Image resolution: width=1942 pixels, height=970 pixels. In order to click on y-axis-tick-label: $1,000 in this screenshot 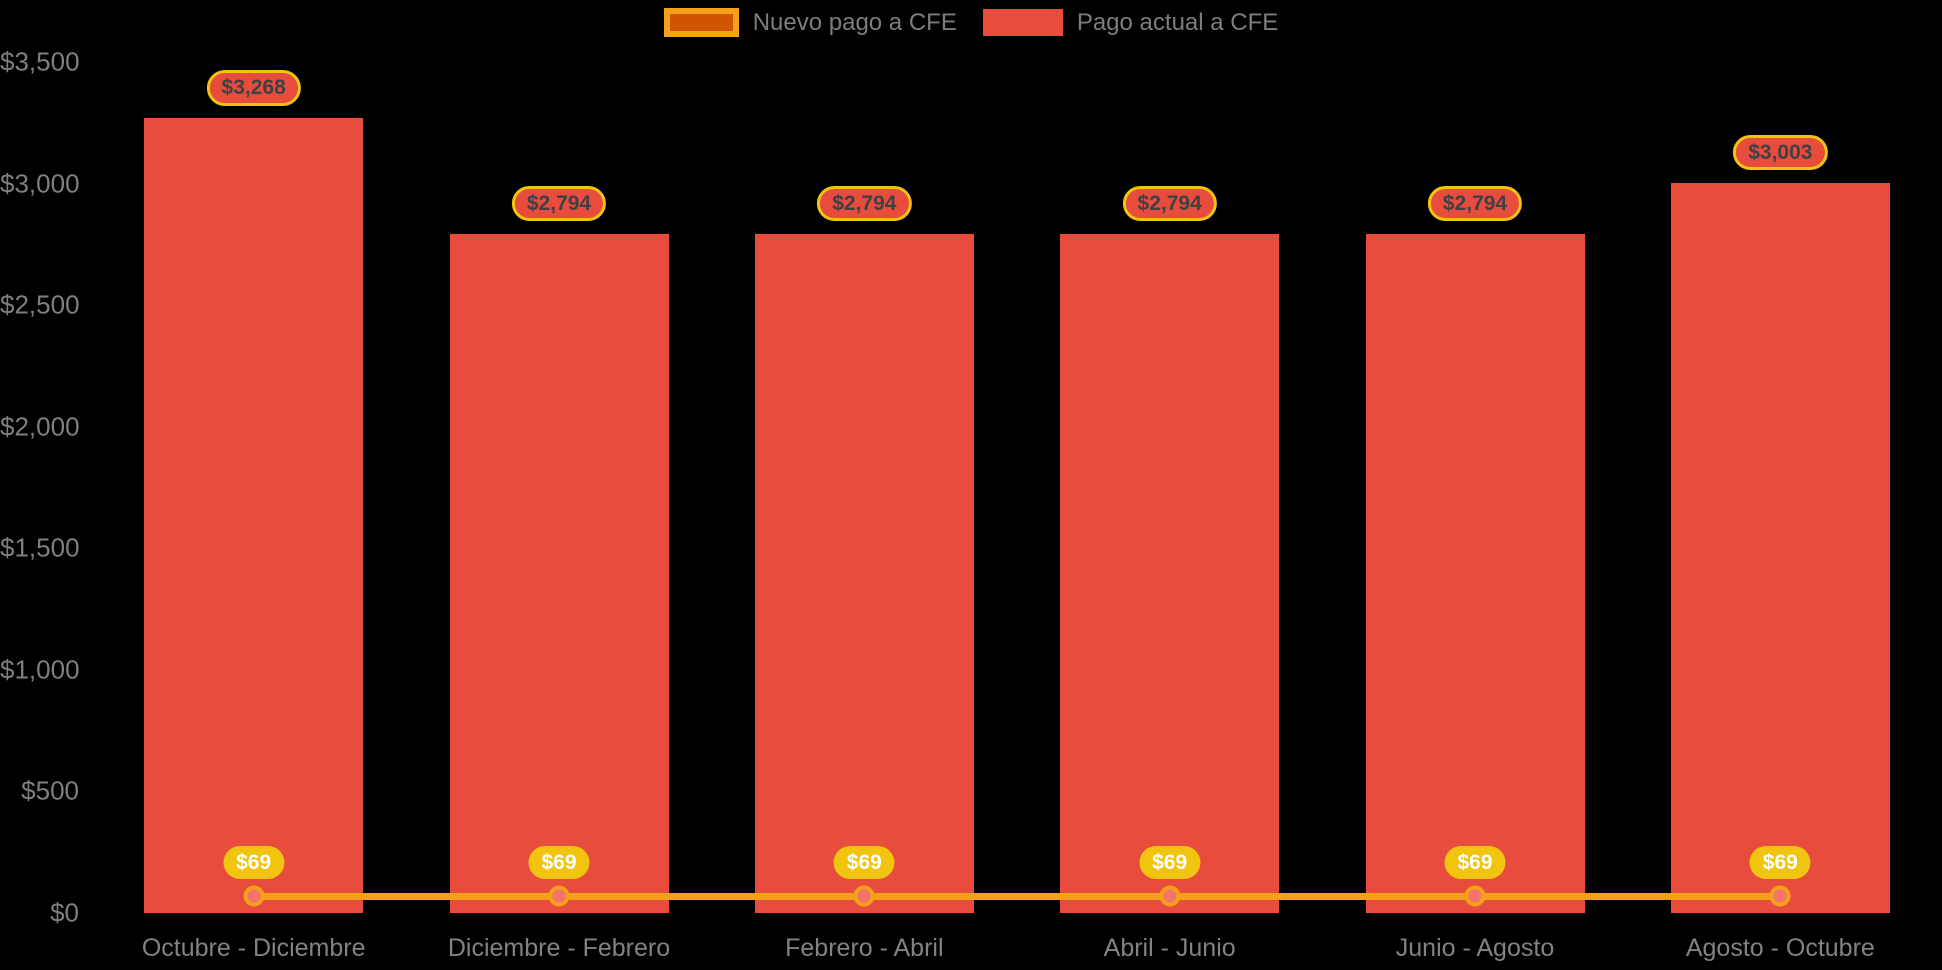, I will do `click(40, 669)`.